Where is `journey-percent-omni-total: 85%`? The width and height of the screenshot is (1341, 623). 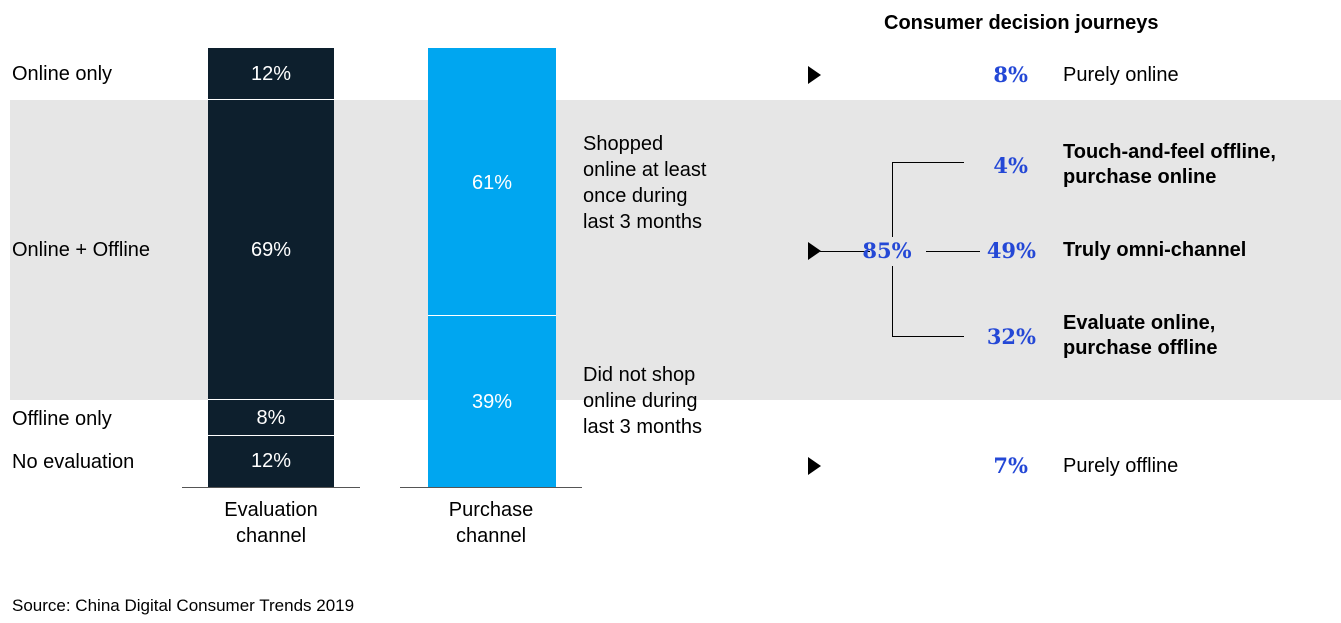
journey-percent-omni-total: 85% is located at coordinates (887, 250).